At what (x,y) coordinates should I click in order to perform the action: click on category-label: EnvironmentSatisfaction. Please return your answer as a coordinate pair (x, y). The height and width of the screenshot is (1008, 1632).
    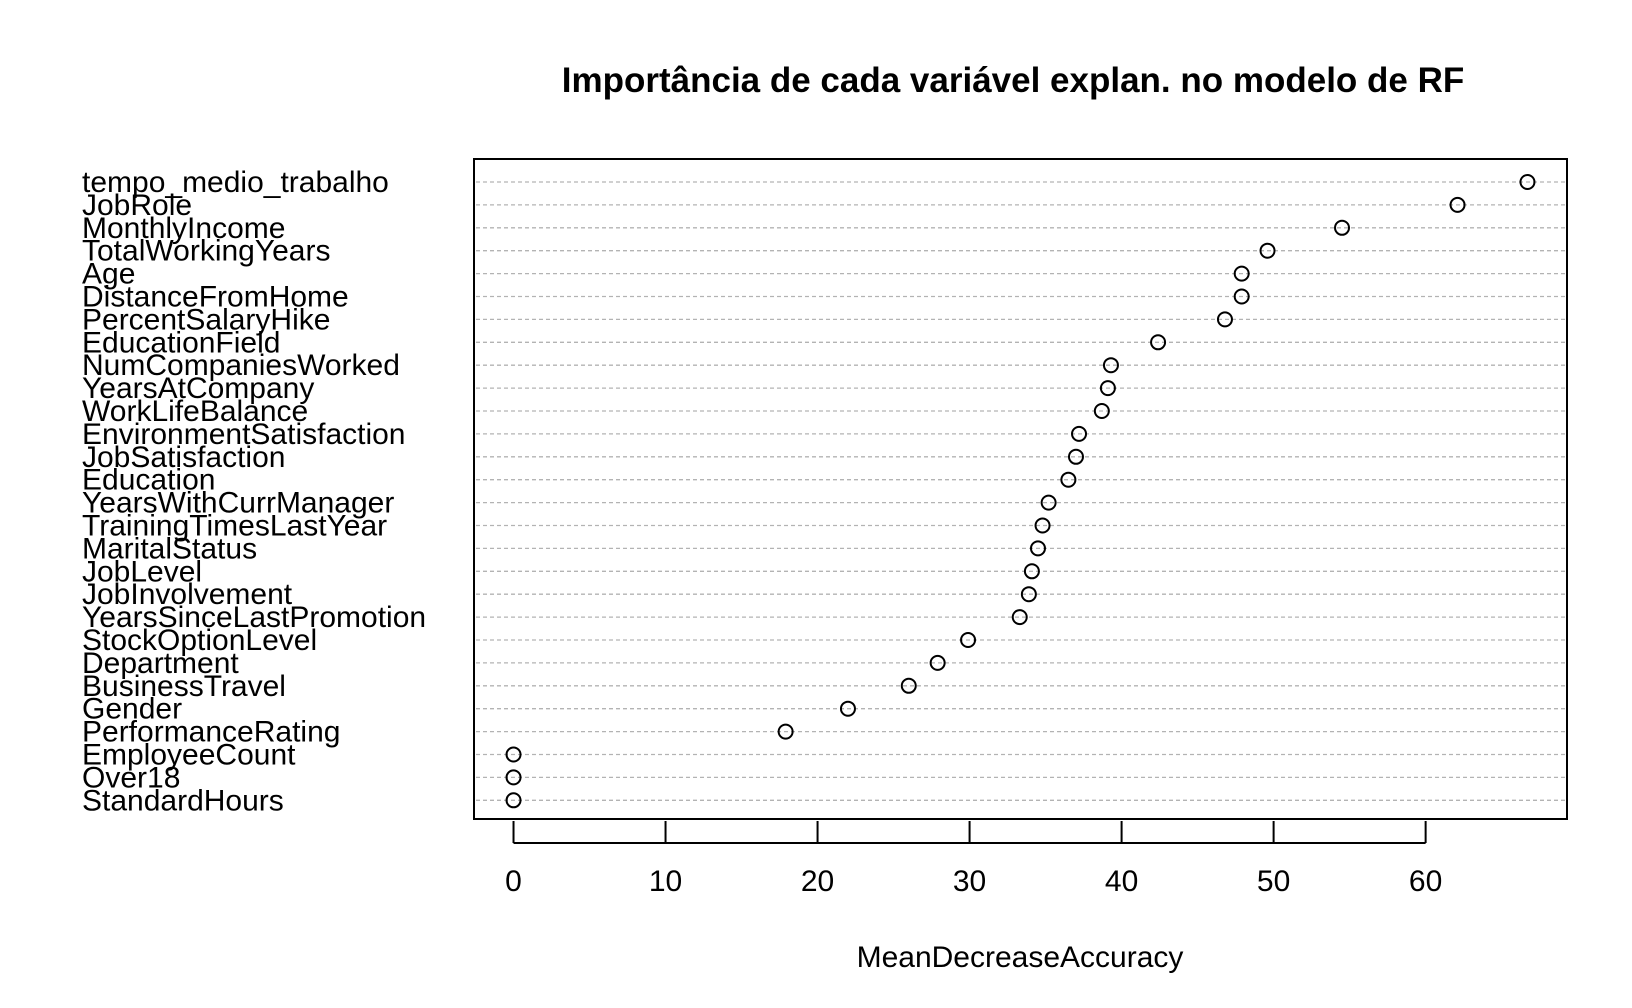
    Looking at the image, I should click on (244, 434).